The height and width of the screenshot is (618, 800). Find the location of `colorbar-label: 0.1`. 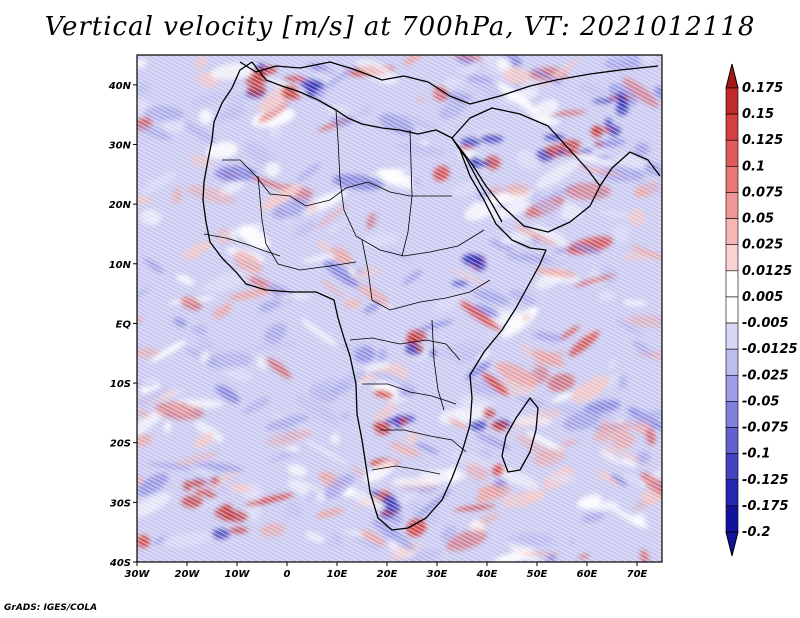

colorbar-label: 0.1 is located at coordinates (753, 166).